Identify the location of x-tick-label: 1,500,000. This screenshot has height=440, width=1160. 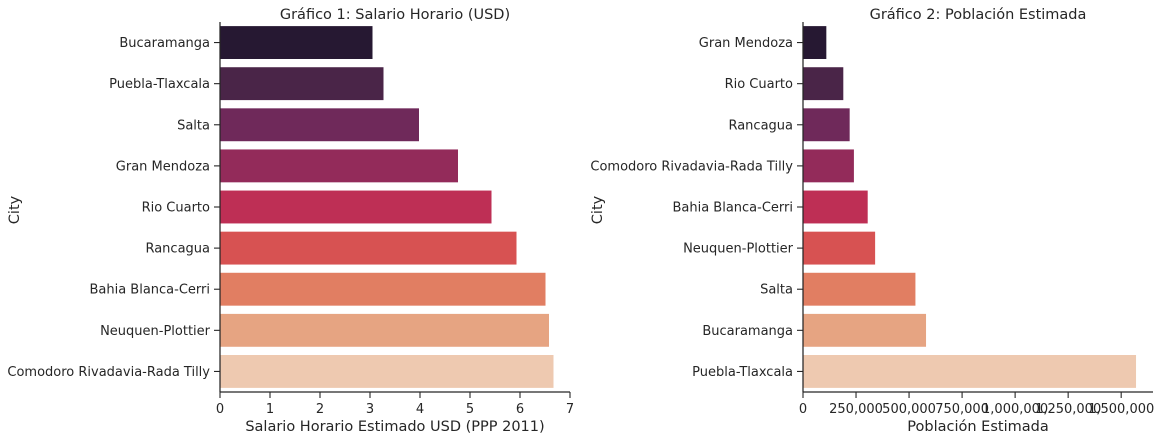
(1121, 409).